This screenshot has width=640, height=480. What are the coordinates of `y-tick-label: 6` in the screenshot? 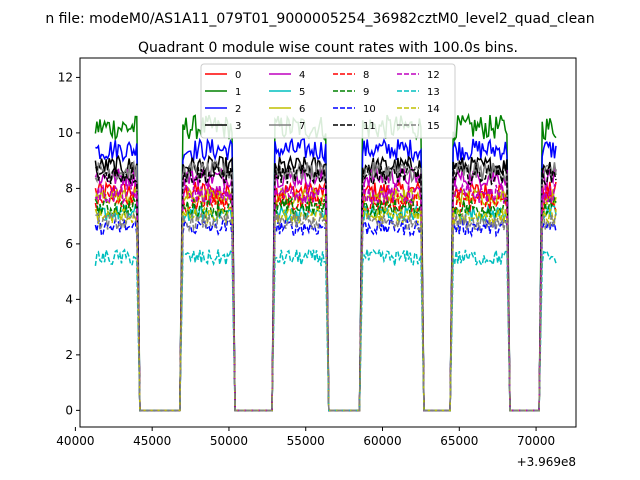 It's located at (69, 244).